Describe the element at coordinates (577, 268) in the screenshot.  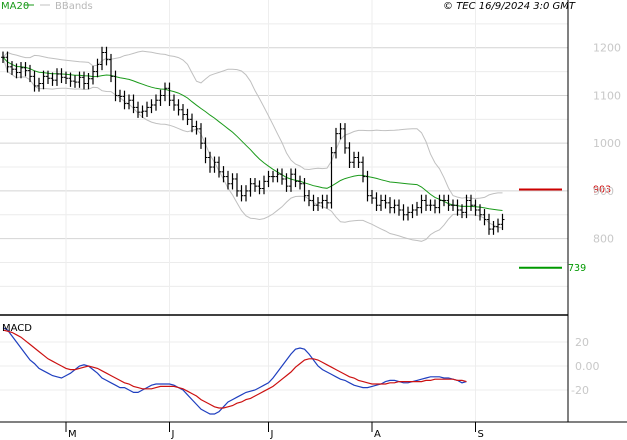
I see `support-label: 739` at that location.